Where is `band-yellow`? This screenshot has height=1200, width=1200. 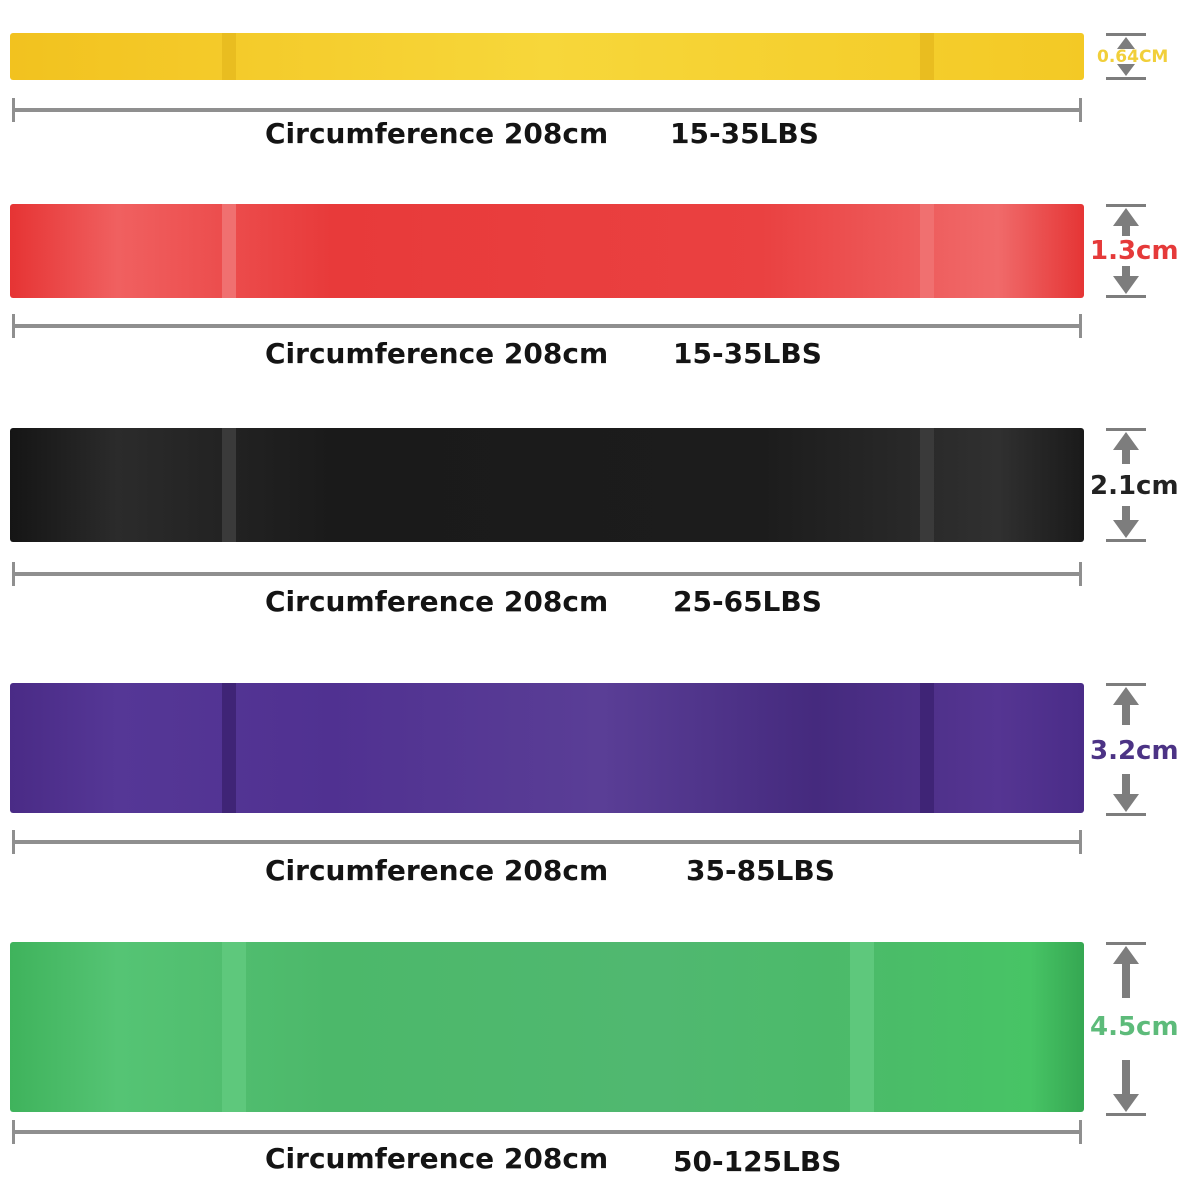 band-yellow is located at coordinates (547, 56).